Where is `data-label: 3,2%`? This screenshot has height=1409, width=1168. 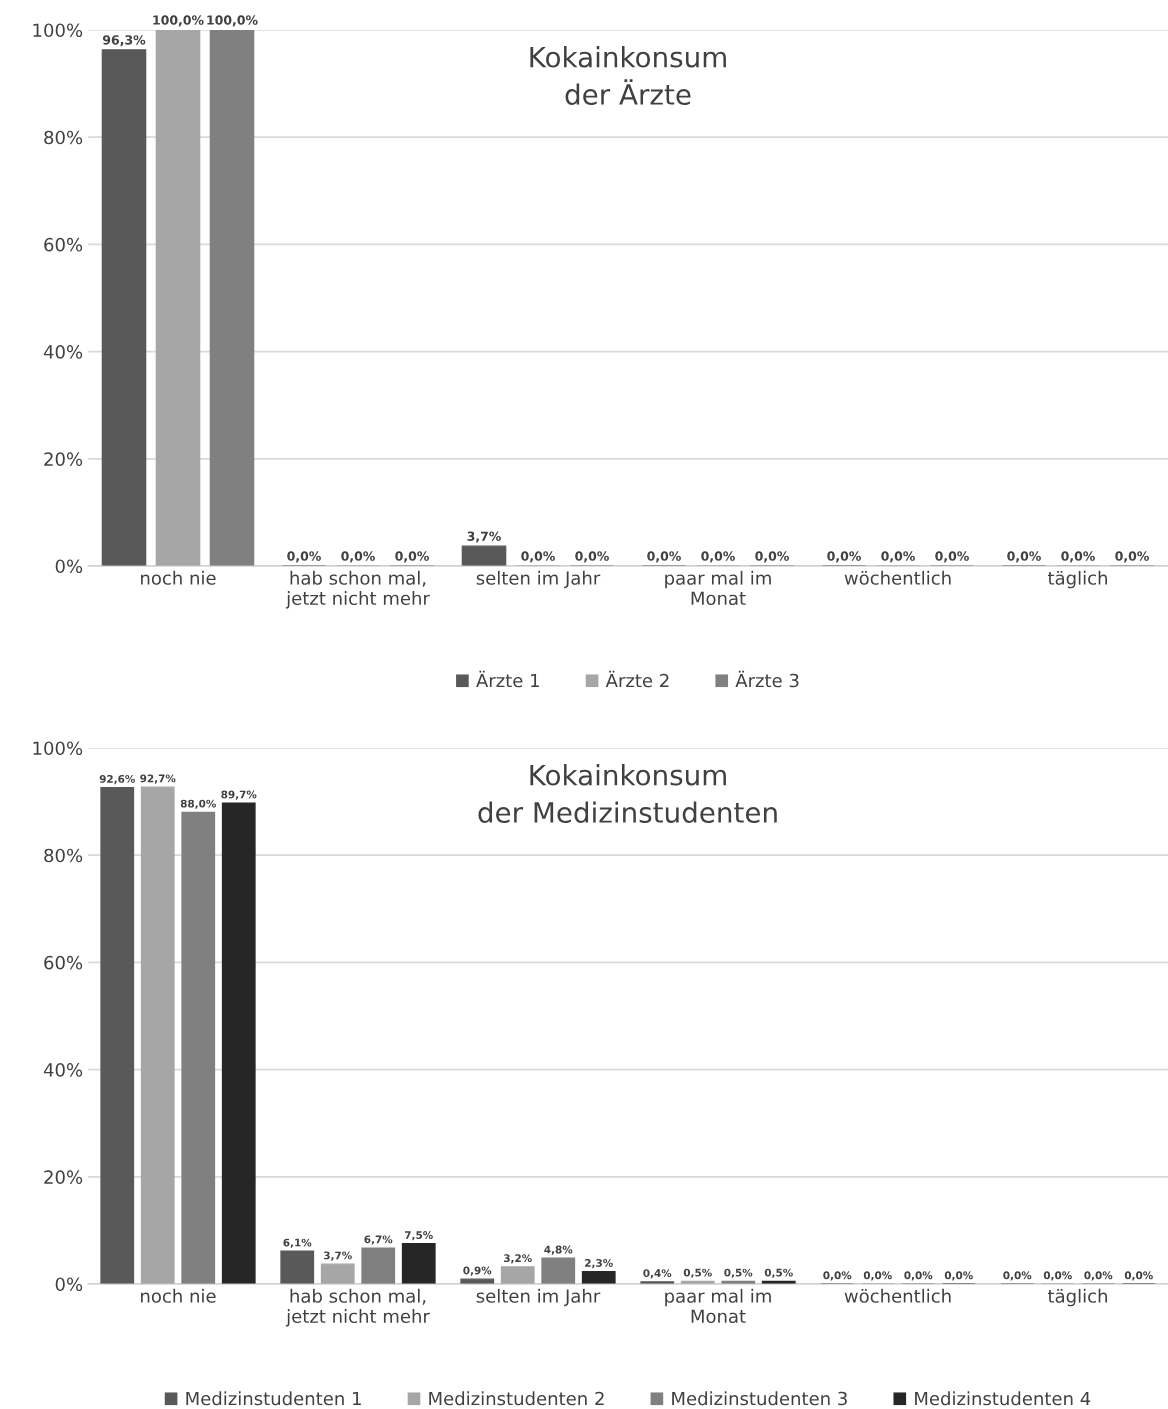
data-label: 3,2% is located at coordinates (518, 1259).